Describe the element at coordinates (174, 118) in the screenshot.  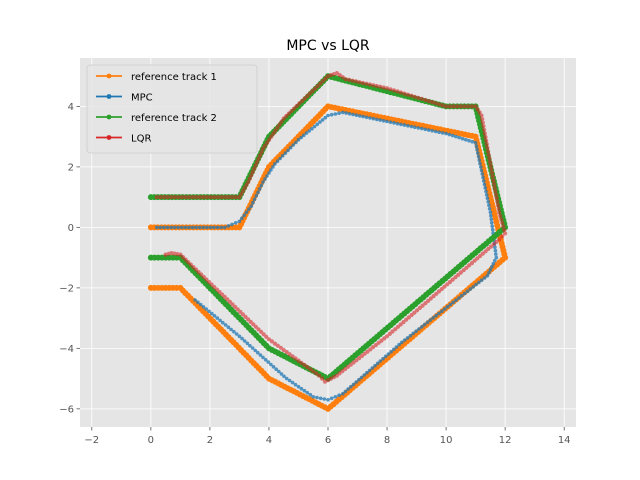
I see `legend-label-reference-track-2: reference track 2` at that location.